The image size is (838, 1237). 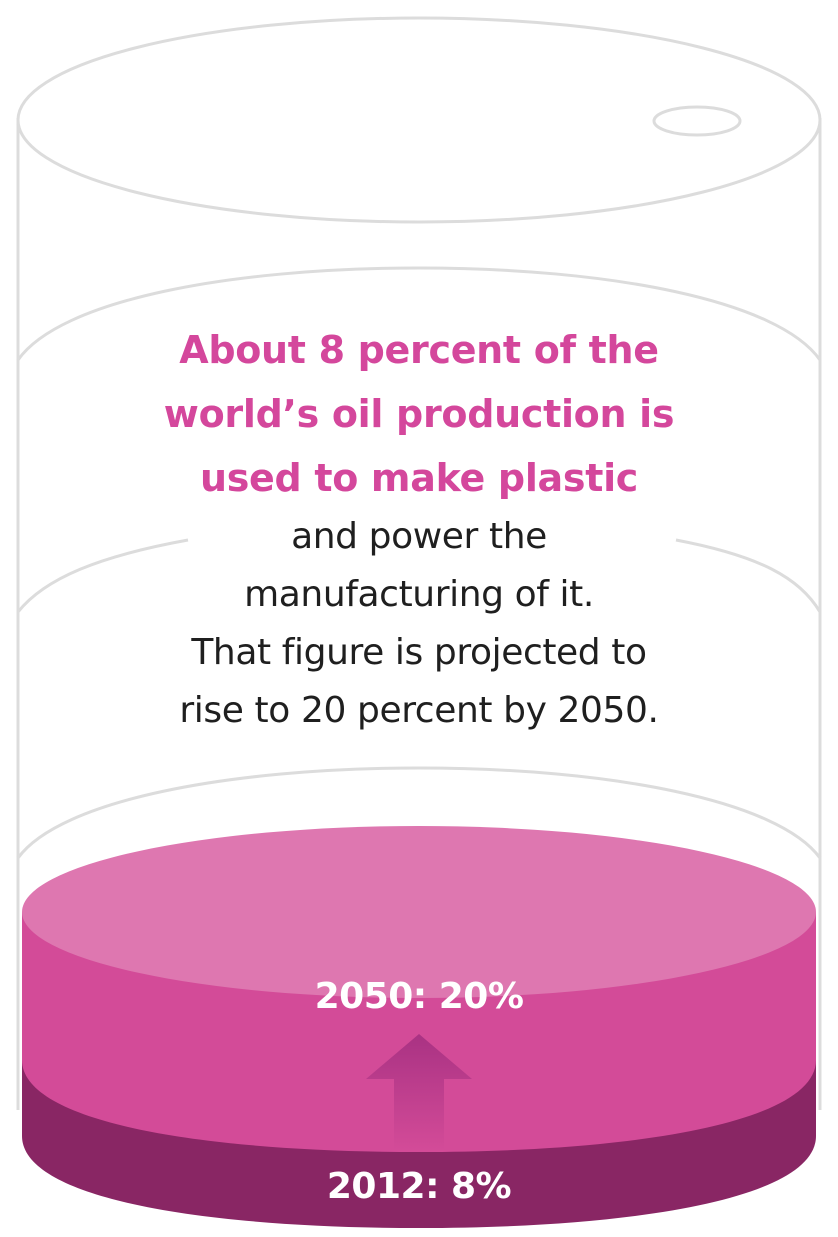 What do you see at coordinates (419, 350) in the screenshot?
I see `headline-line-1: About 8 percent of the` at bounding box center [419, 350].